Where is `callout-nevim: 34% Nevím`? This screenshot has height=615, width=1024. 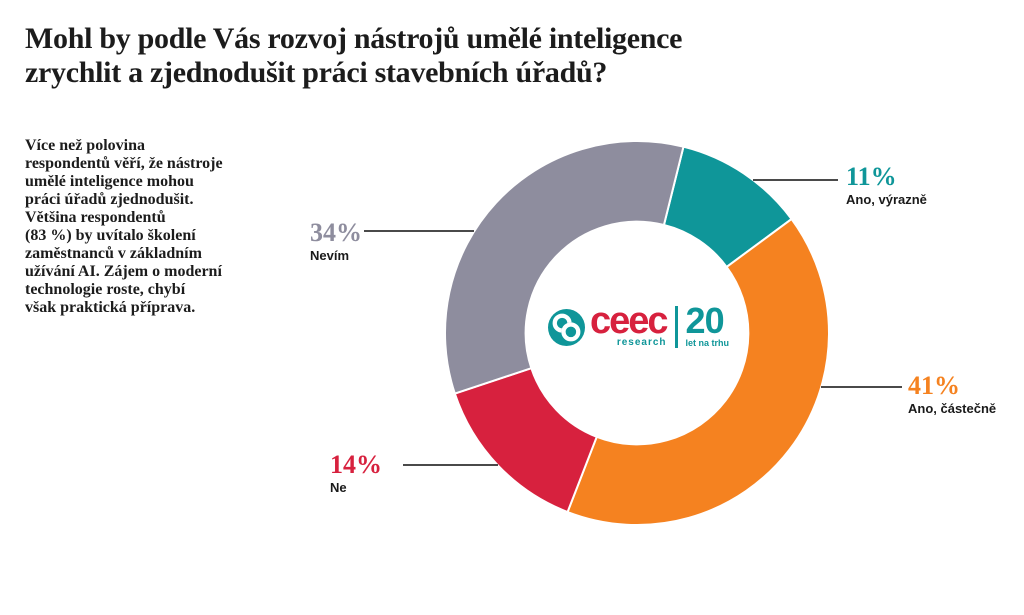
callout-nevim: 34% Nevím is located at coordinates (336, 241).